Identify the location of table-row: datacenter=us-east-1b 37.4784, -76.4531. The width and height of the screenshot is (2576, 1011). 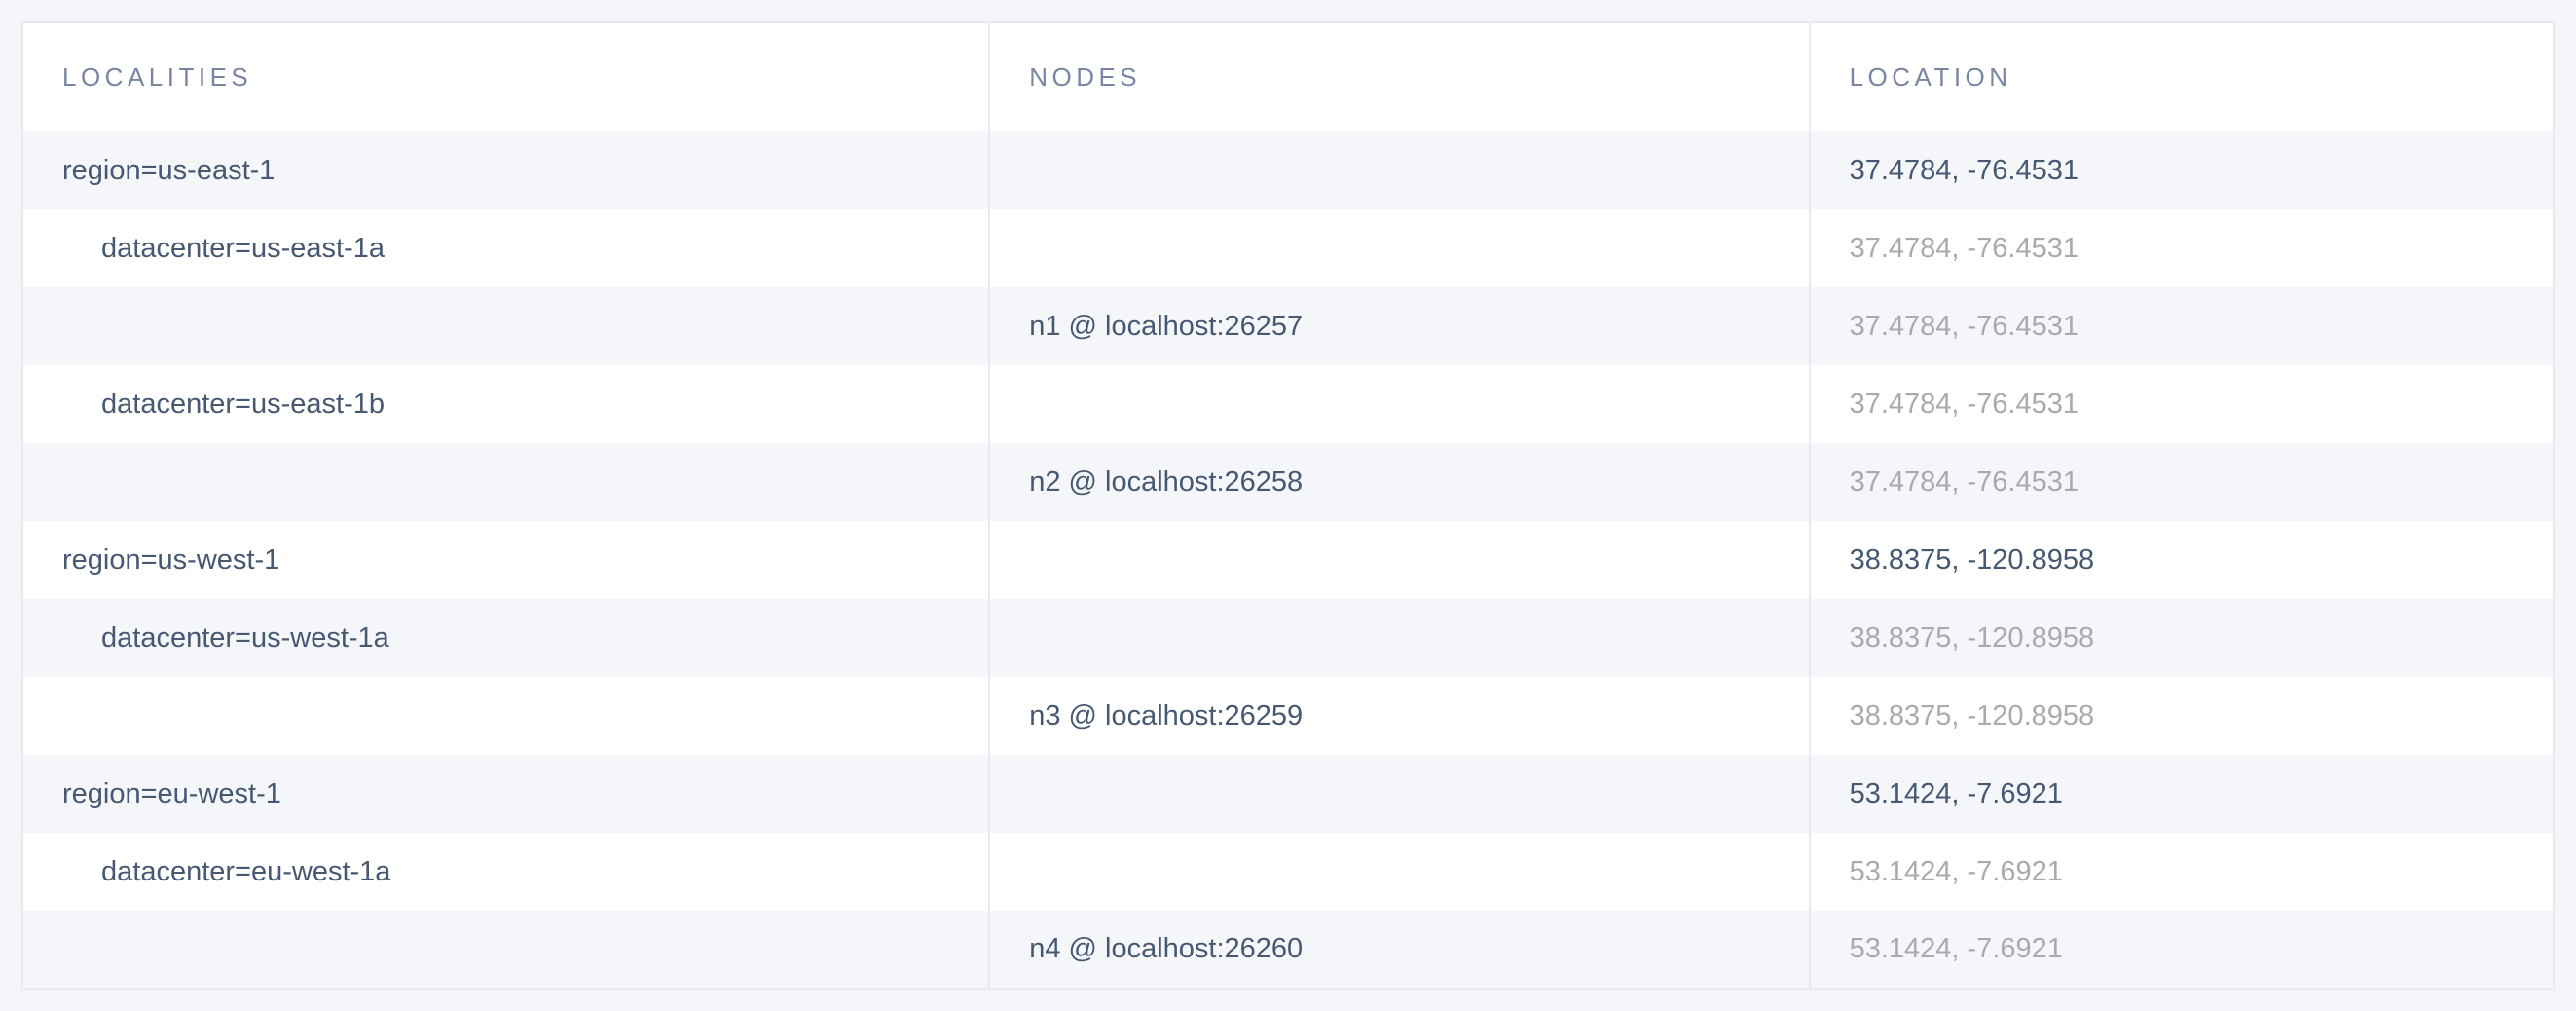
(1288, 404).